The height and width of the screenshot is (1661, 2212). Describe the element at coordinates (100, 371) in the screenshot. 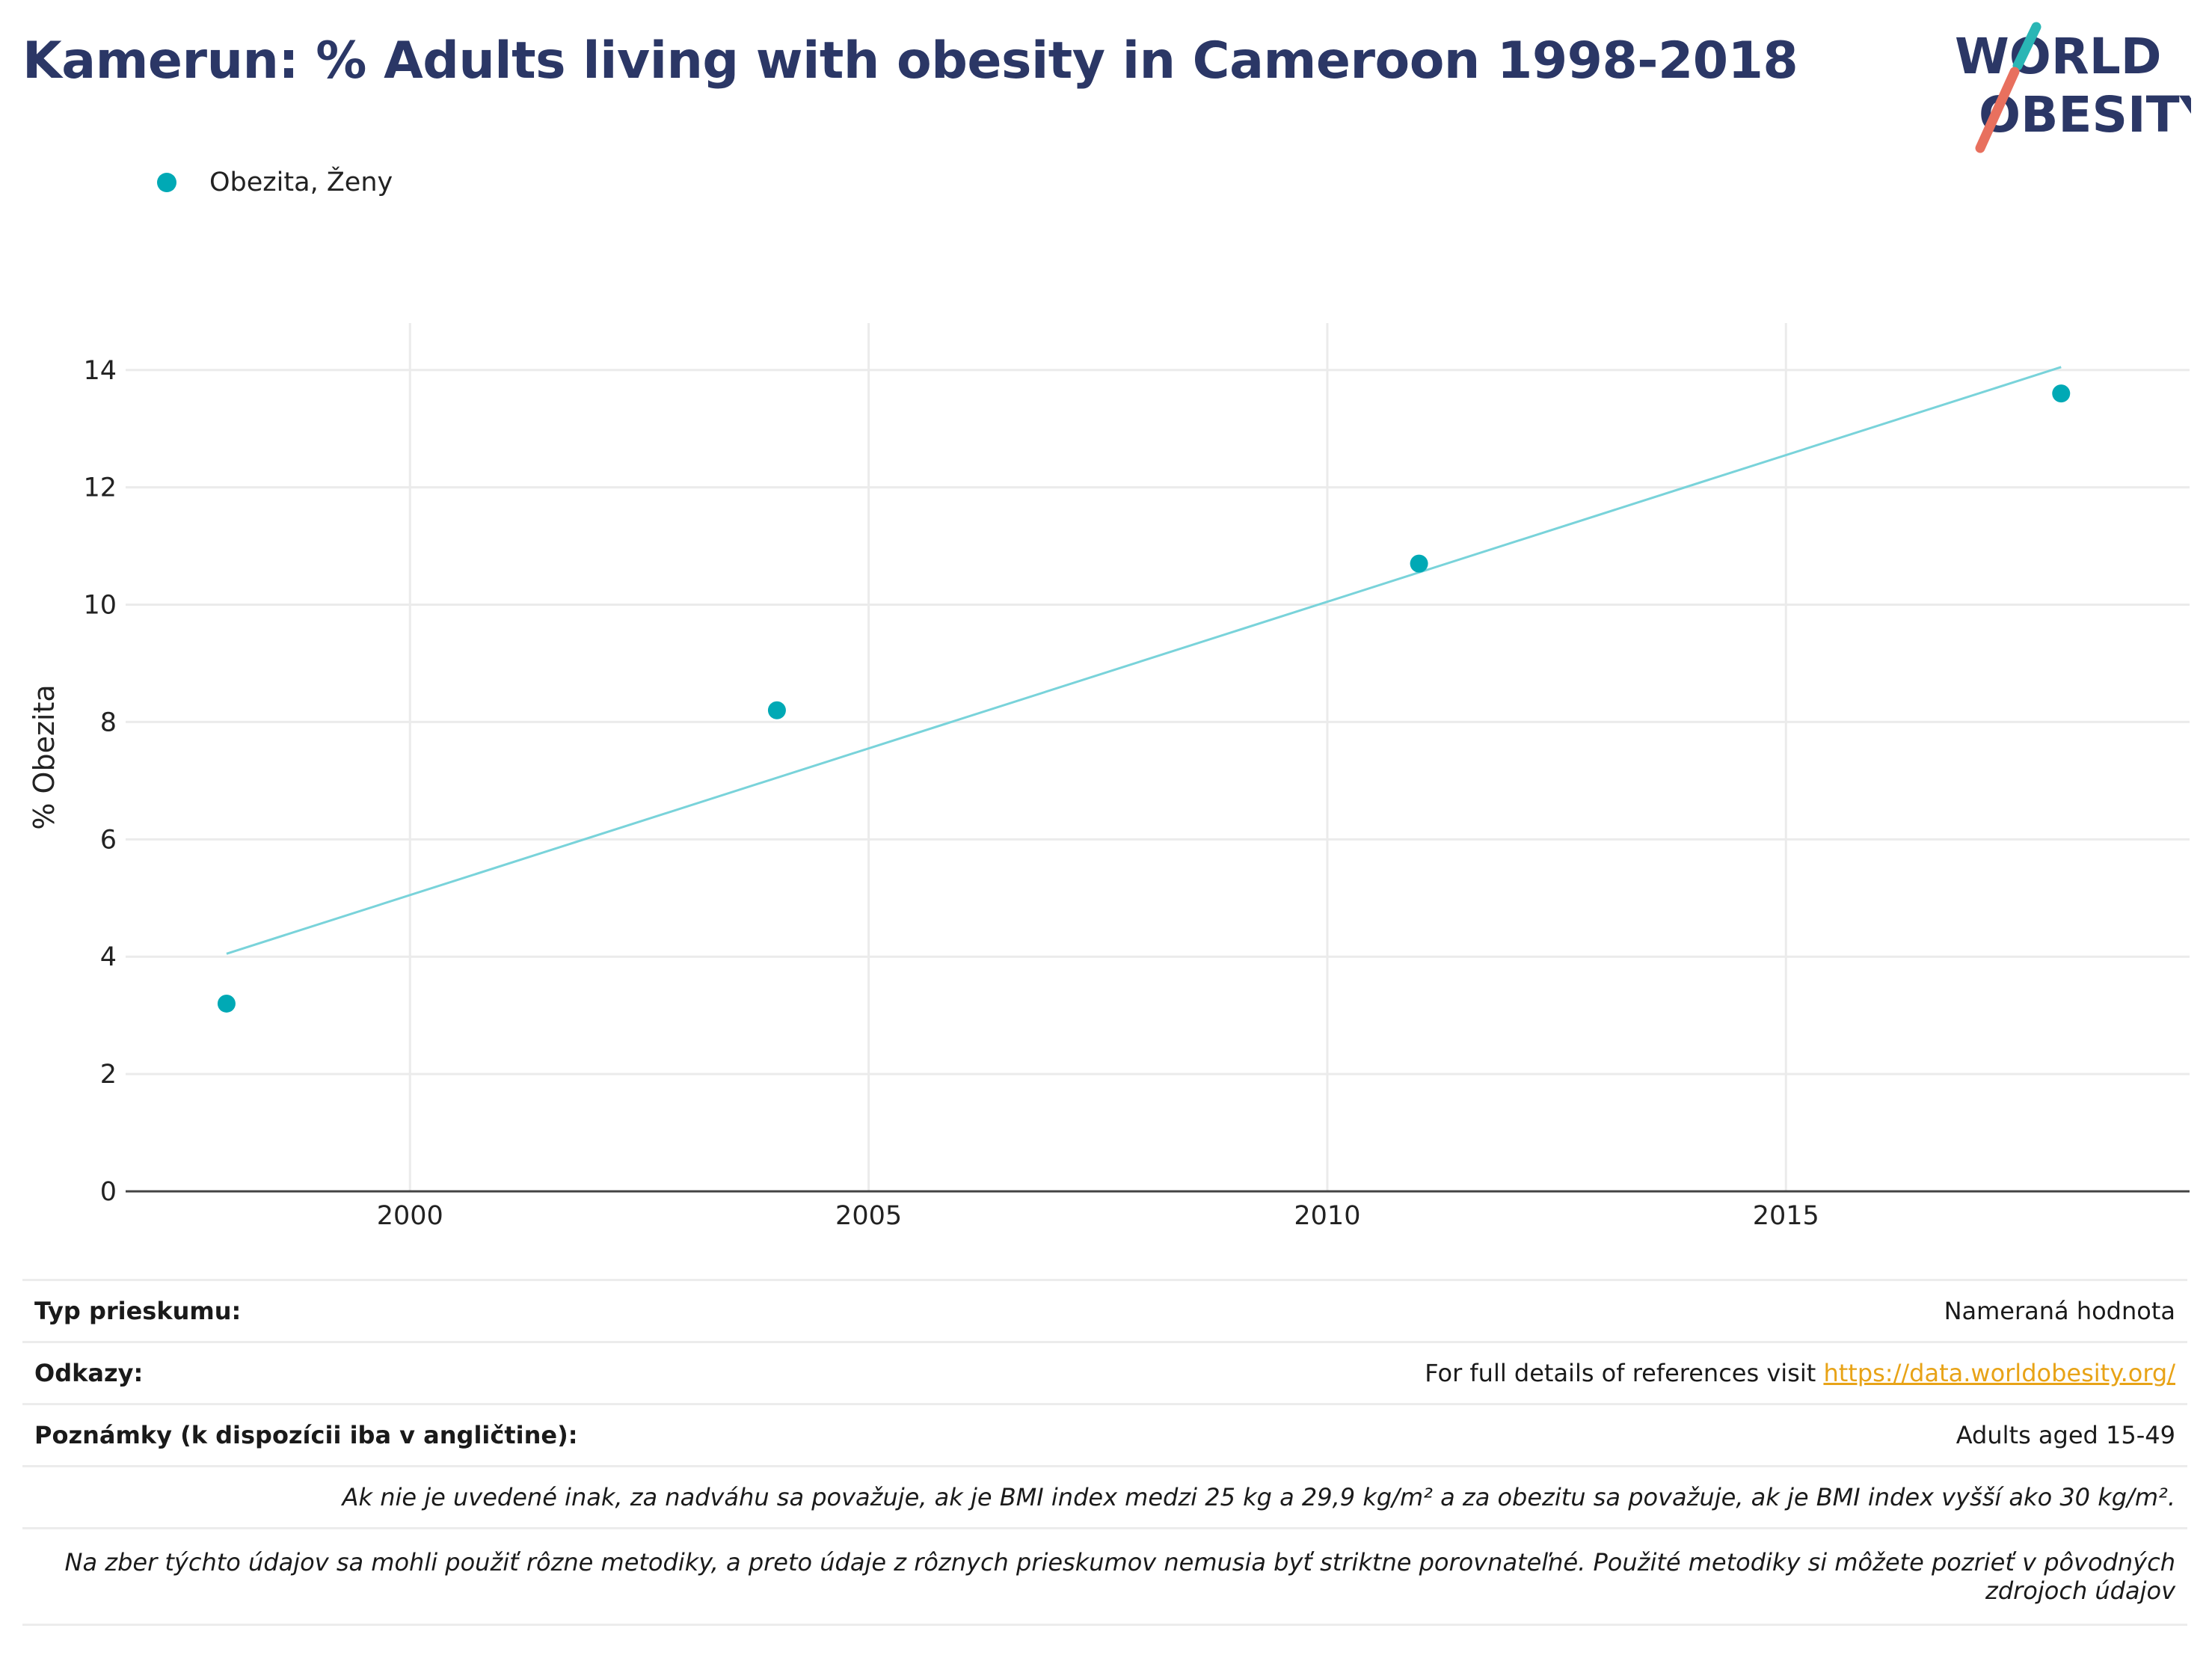

I see `y-tick-label: 14` at that location.